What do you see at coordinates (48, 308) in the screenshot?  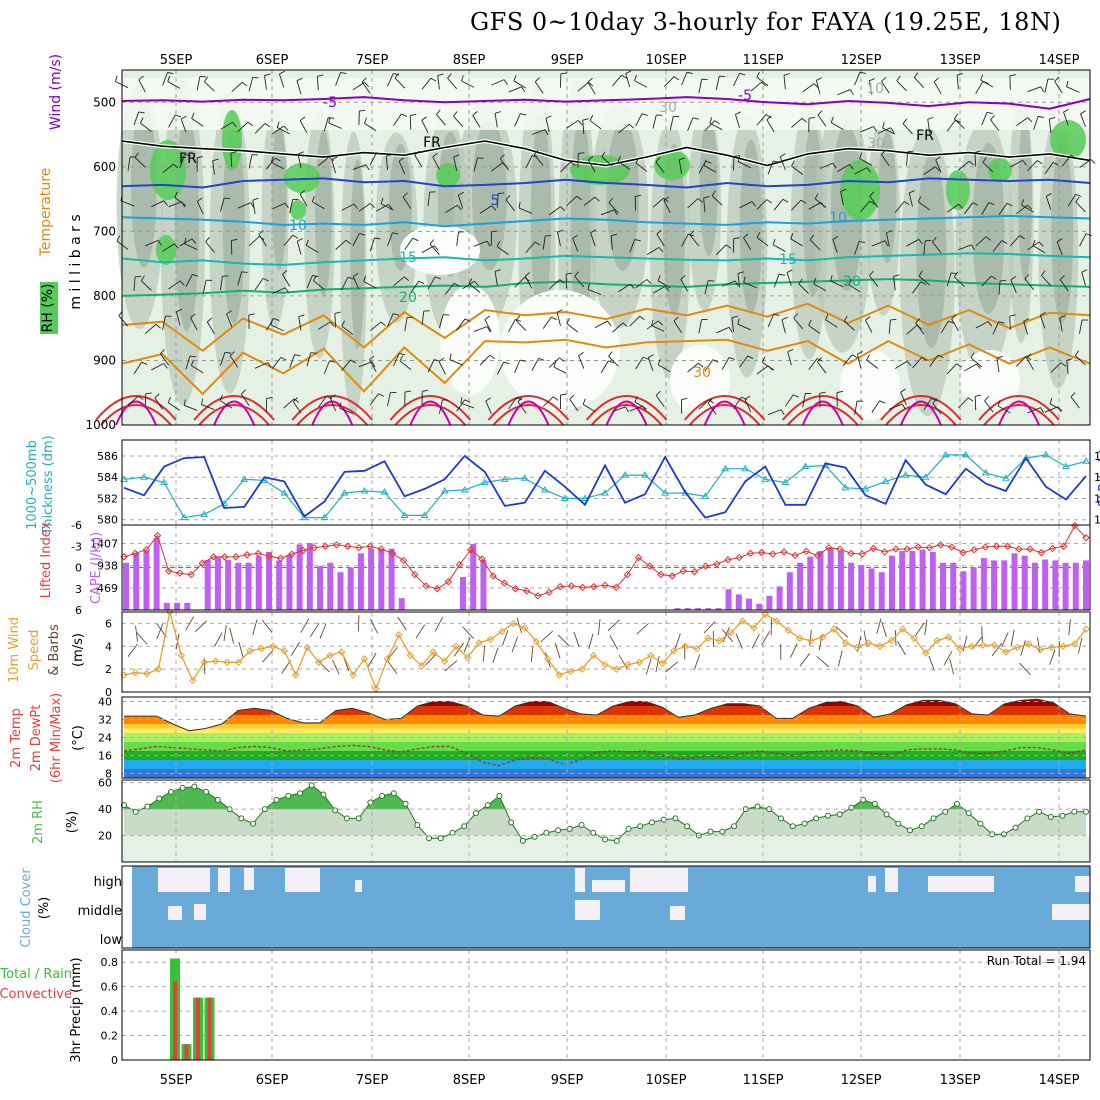 I see `rh-axis-label: RH (%)` at bounding box center [48, 308].